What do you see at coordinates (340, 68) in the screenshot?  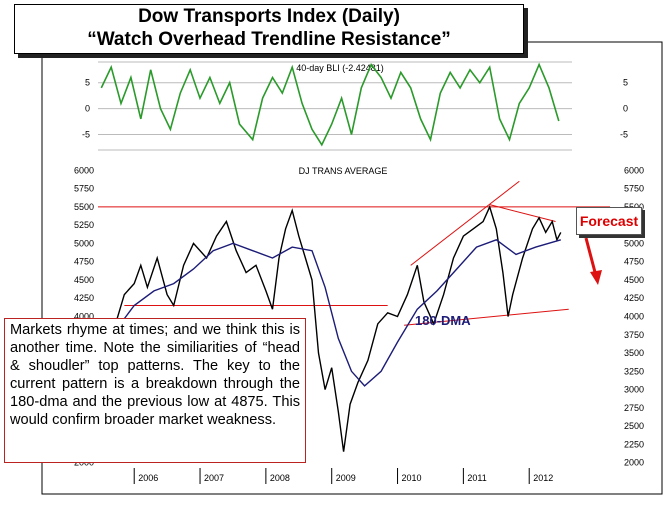 I see `bli-title: 40-day BLI (-2.42481)` at bounding box center [340, 68].